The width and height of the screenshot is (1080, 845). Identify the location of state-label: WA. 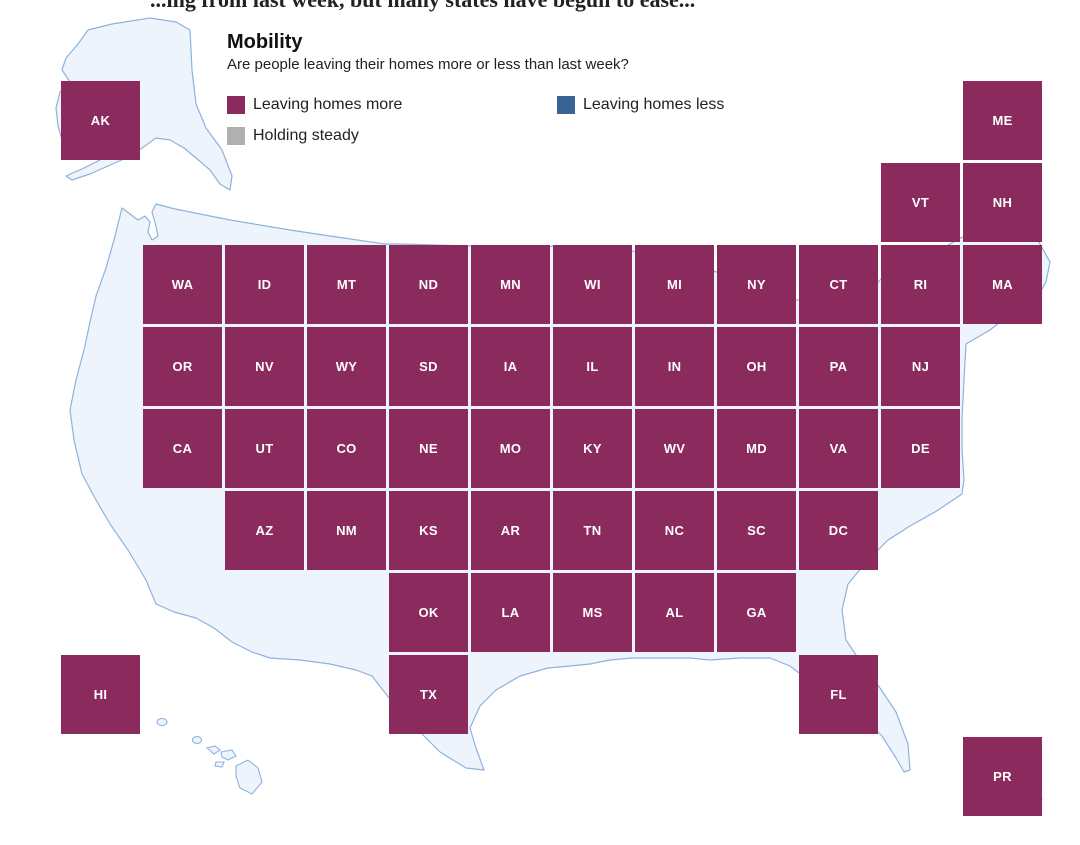
(182, 284).